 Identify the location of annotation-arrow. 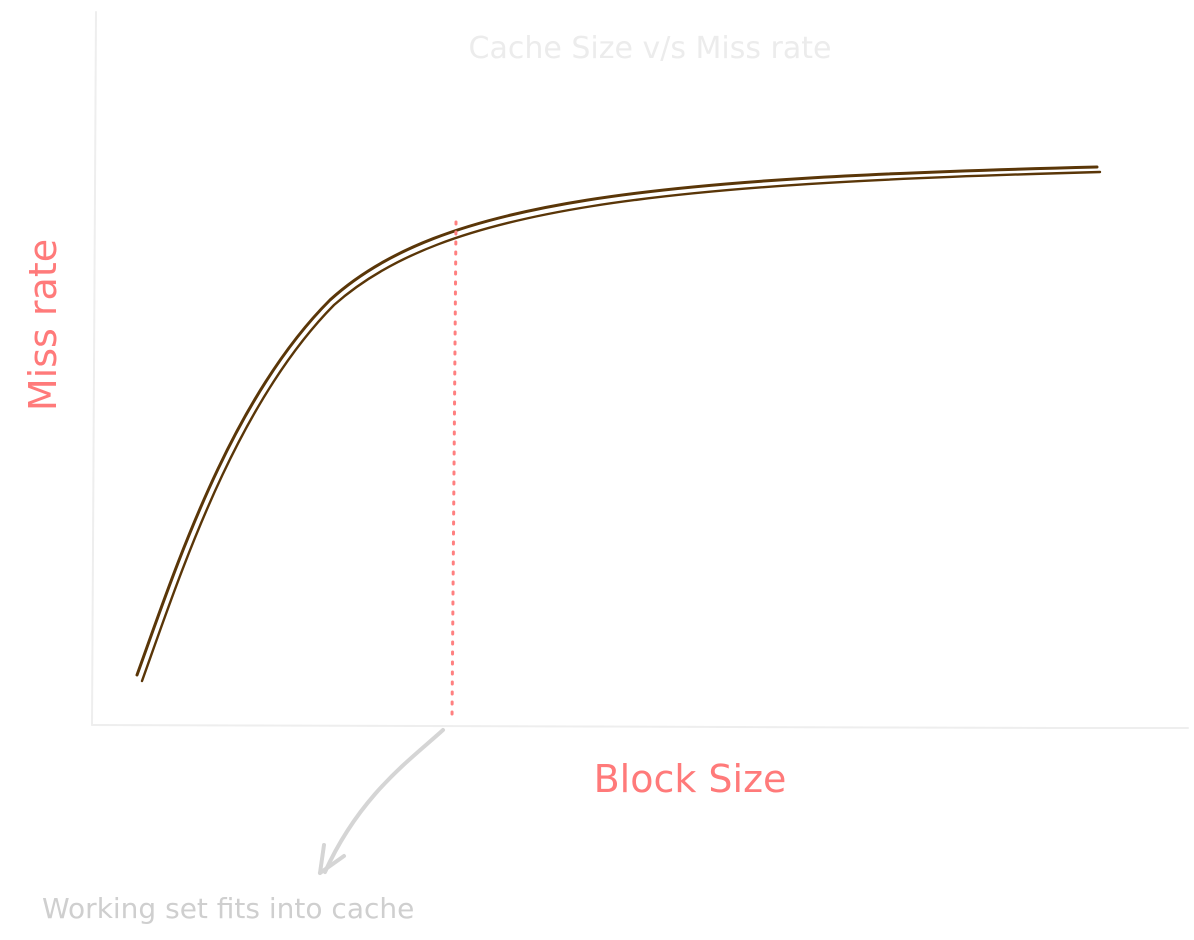
(381, 801).